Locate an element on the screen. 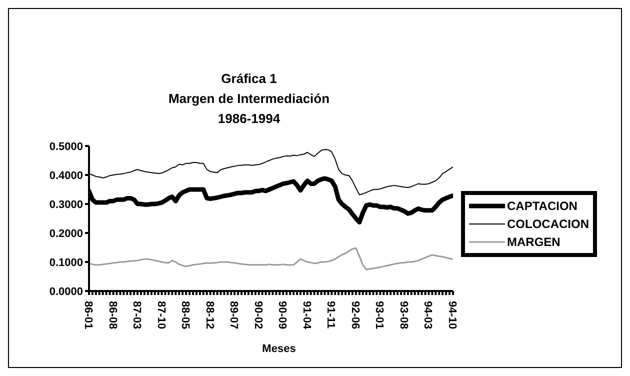  x-tick-label: 93-08 is located at coordinates (403, 315).